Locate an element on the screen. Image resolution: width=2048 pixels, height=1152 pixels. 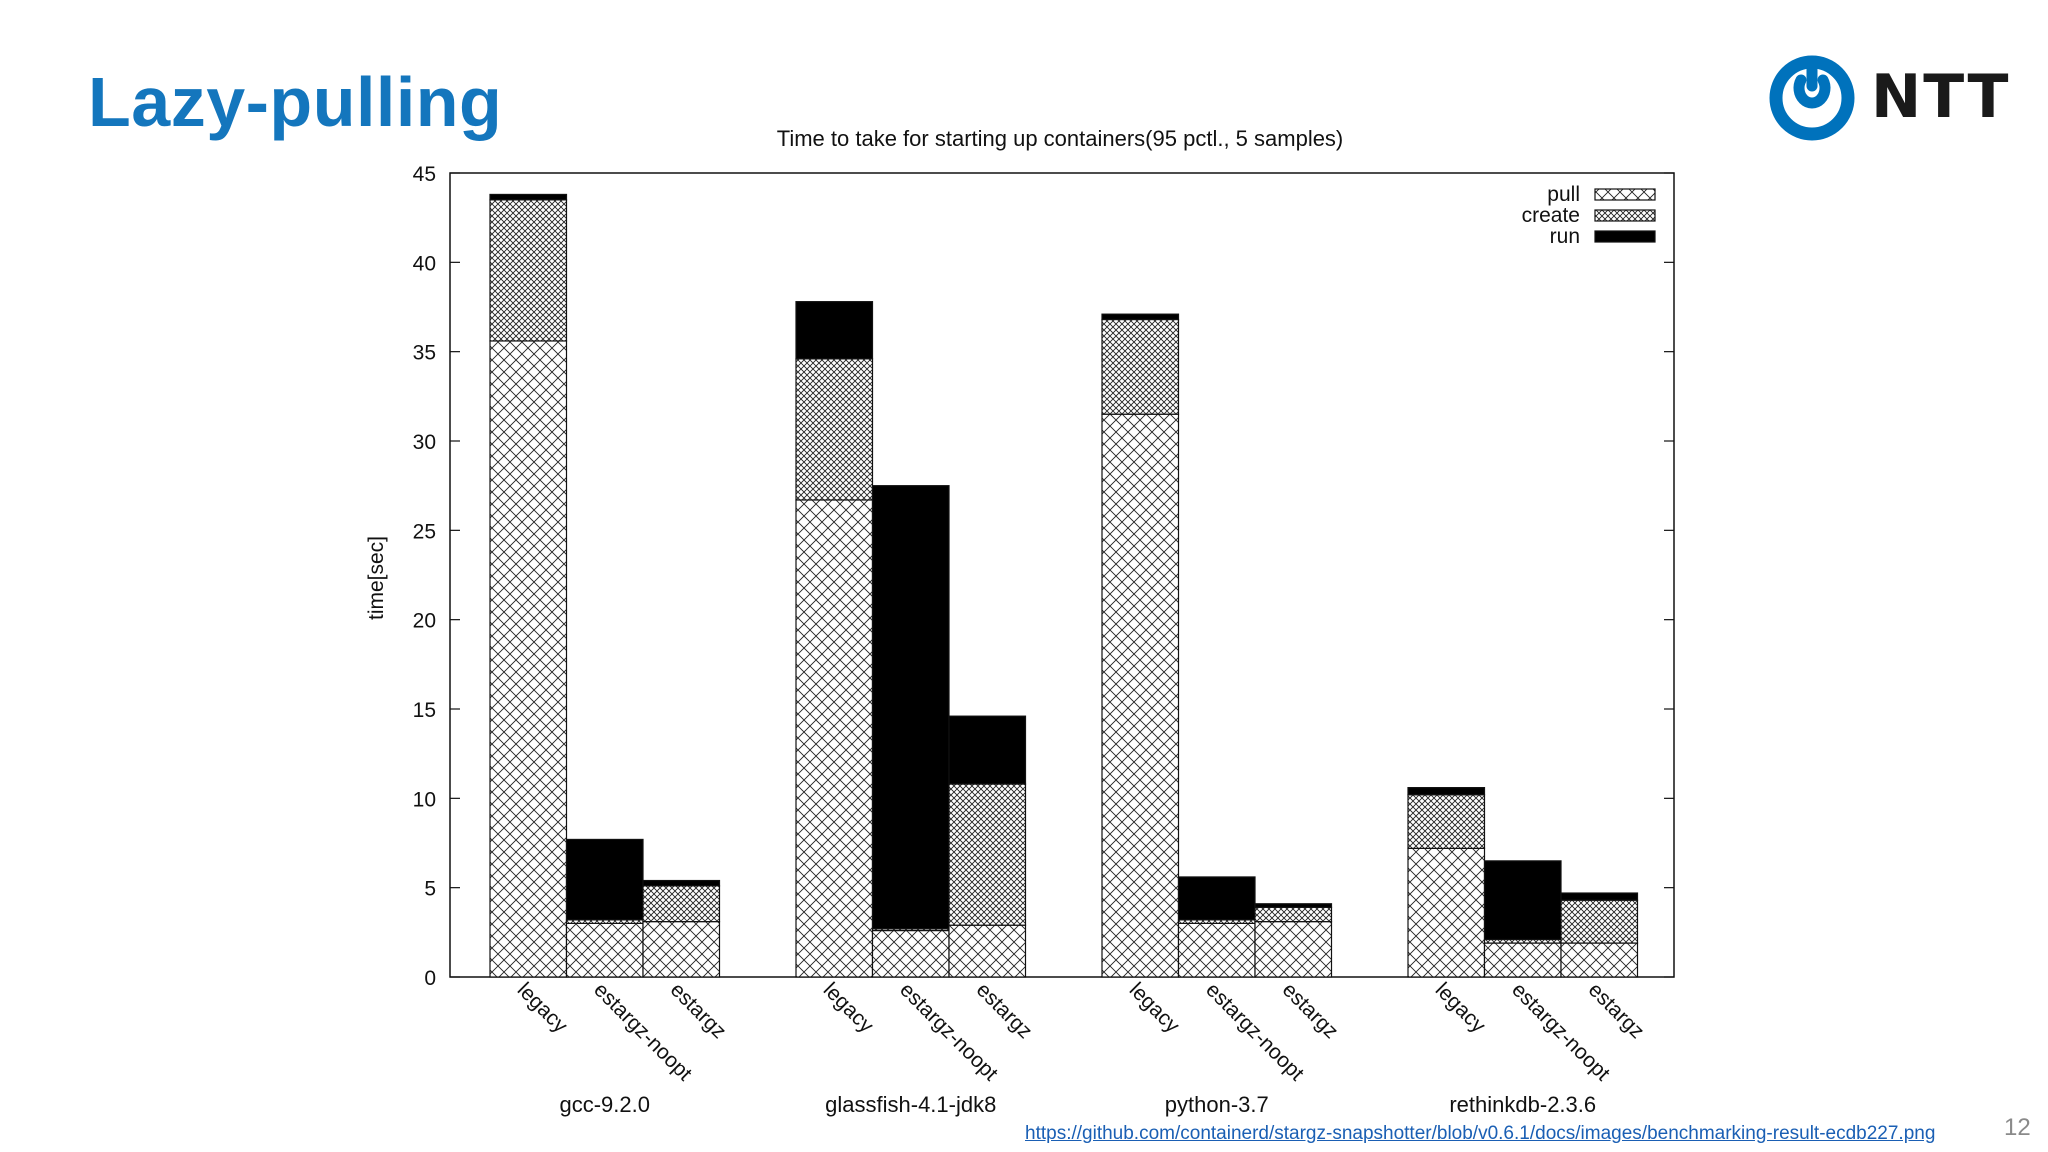
group-label: gcc-9.2.0 is located at coordinates (605, 1104).